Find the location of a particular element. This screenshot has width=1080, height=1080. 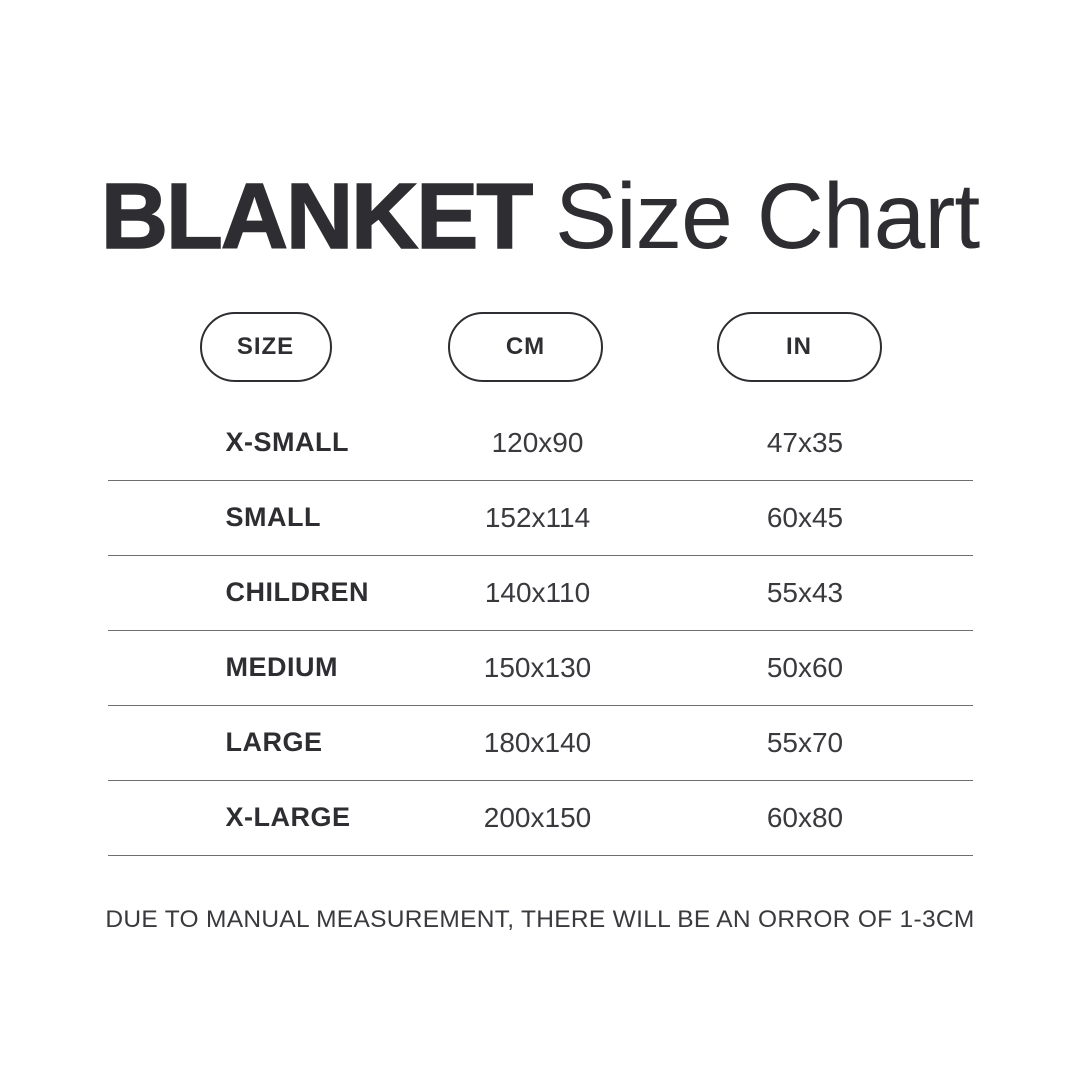

row-size-label: X-LARGE is located at coordinates (288, 817).